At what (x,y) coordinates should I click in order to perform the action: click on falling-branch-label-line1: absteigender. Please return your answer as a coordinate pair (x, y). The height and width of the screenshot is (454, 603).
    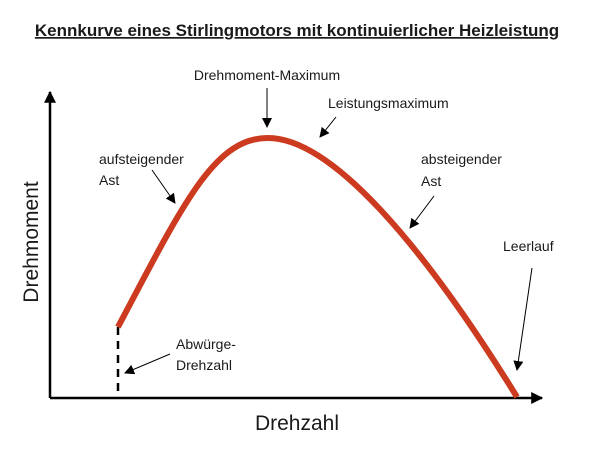
    Looking at the image, I should click on (461, 159).